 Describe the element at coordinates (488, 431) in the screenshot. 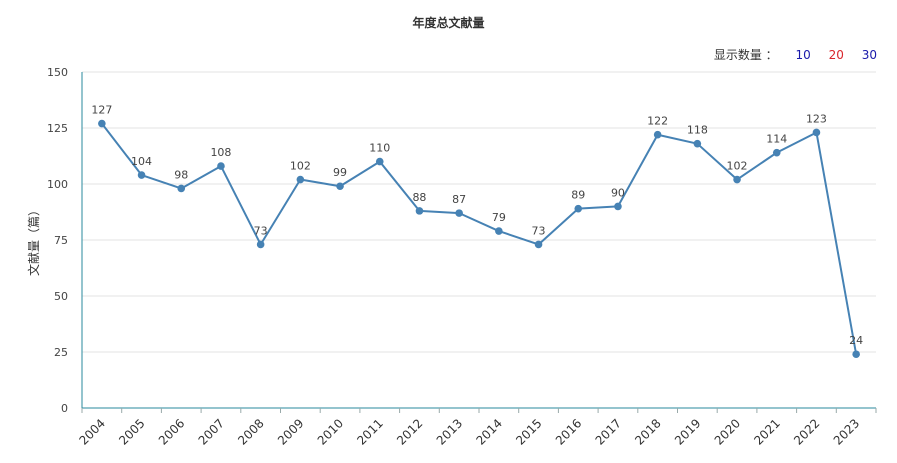

I see `x-tick-label: 2014` at that location.